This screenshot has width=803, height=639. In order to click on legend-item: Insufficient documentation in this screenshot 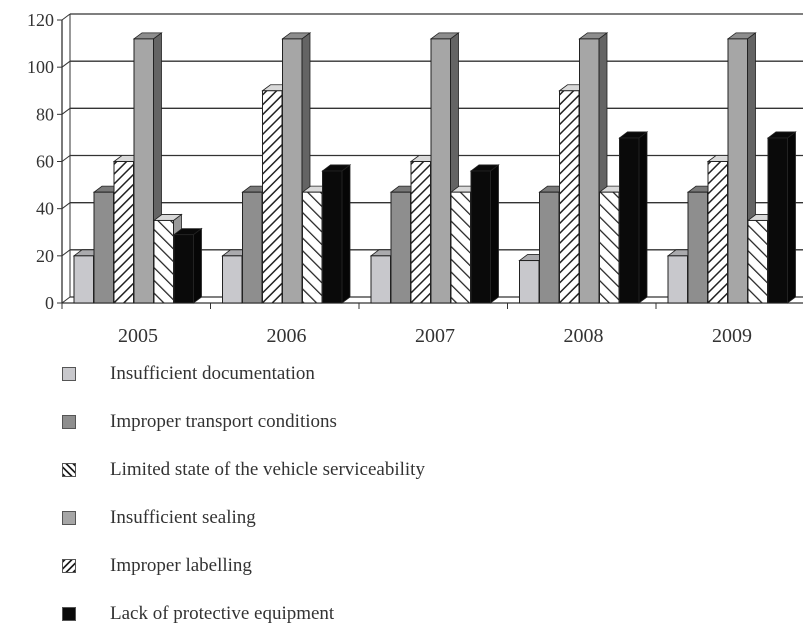, I will do `click(188, 374)`.